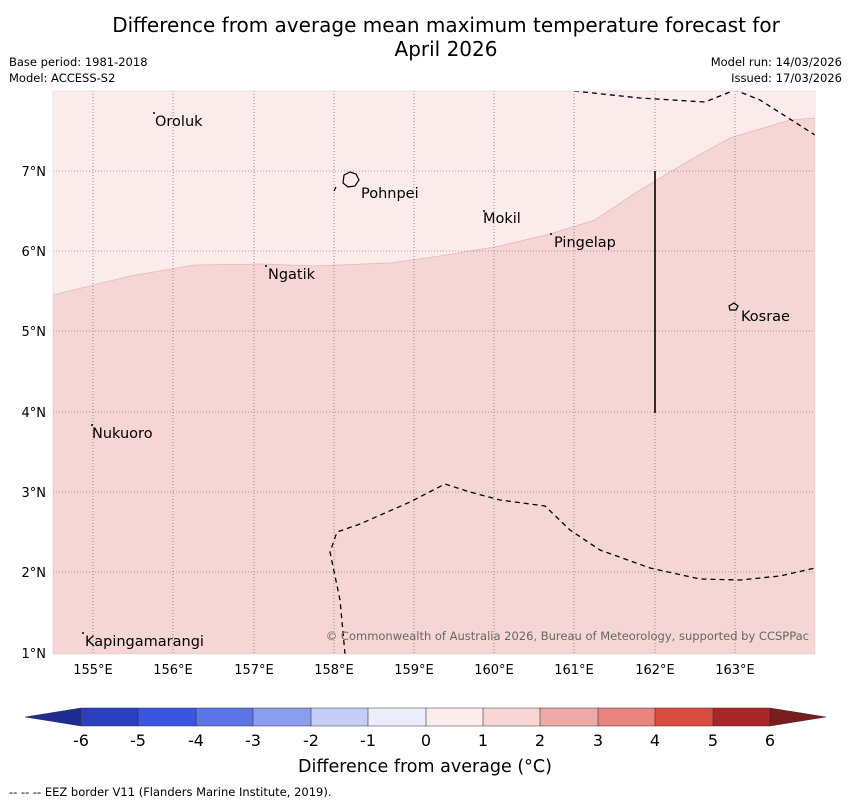  I want to click on colorbar-tick: 2, so click(540, 740).